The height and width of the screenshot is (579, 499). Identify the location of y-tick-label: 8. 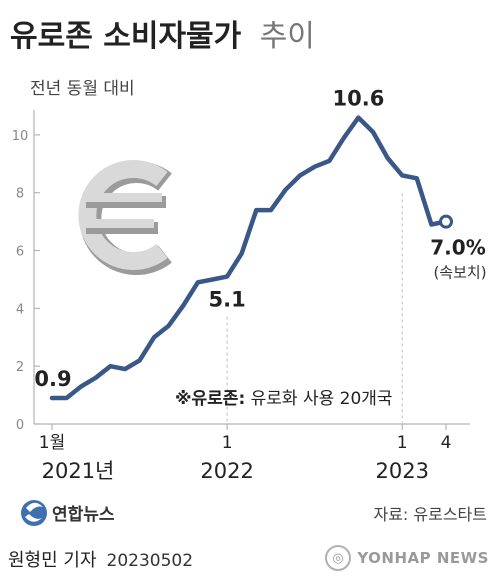
(20, 194).